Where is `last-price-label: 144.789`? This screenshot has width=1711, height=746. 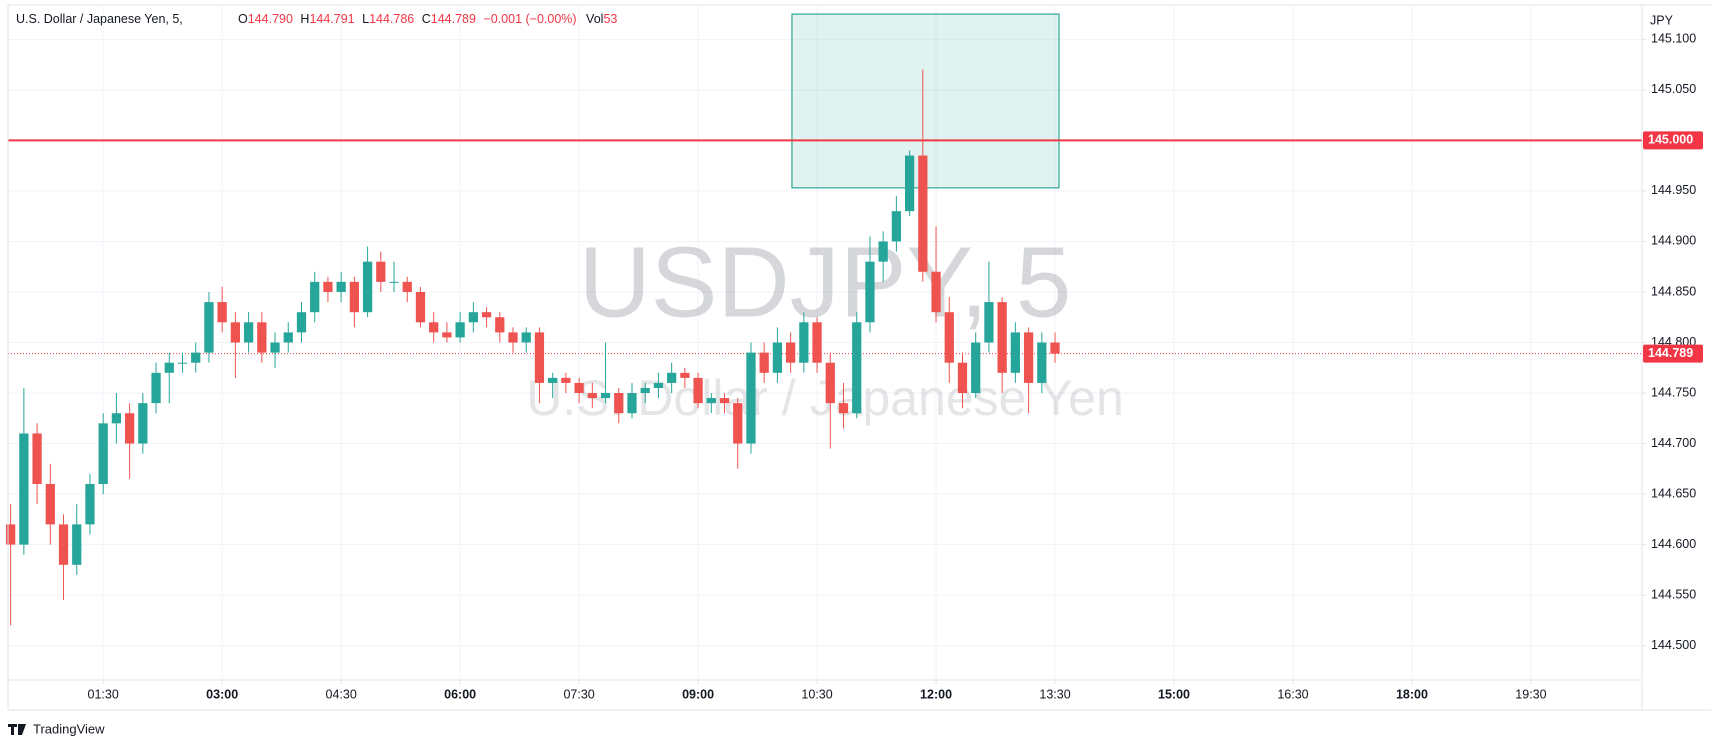
last-price-label: 144.789 is located at coordinates (1670, 353).